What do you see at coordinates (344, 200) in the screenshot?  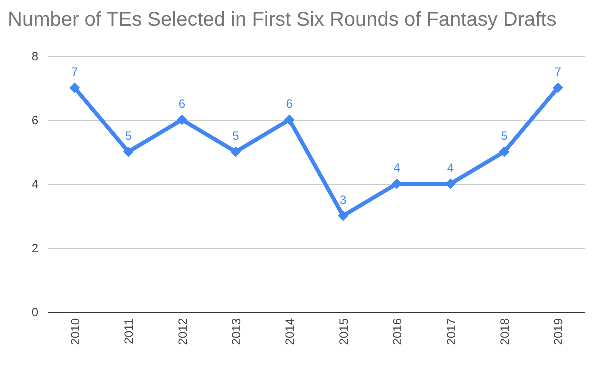 I see `data-label: 3` at bounding box center [344, 200].